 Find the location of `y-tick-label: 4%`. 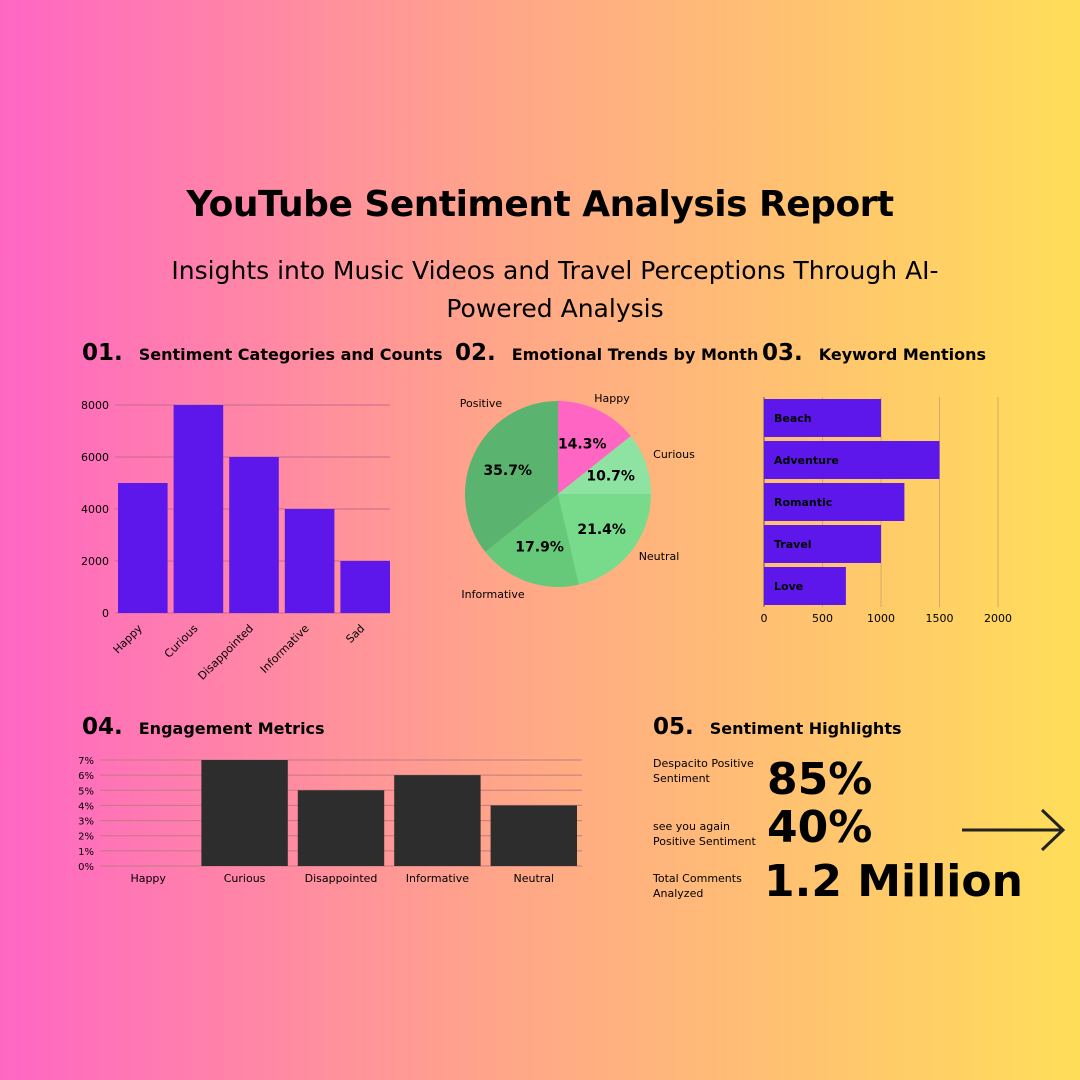

y-tick-label: 4% is located at coordinates (86, 806).